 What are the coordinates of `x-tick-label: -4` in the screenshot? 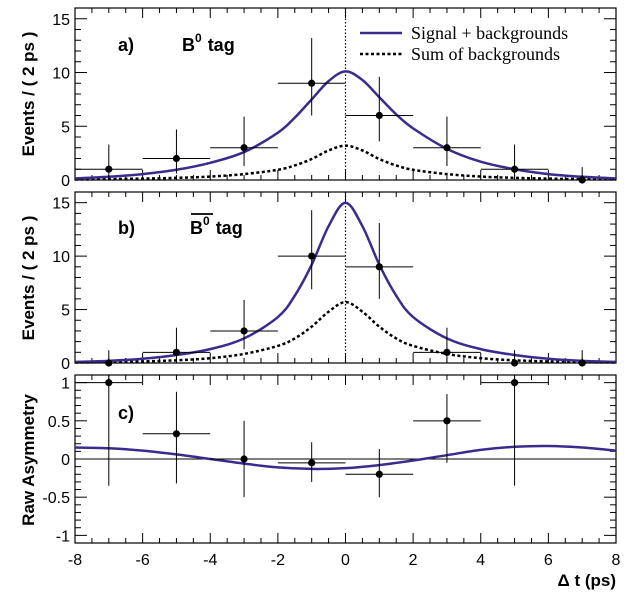 It's located at (210, 560).